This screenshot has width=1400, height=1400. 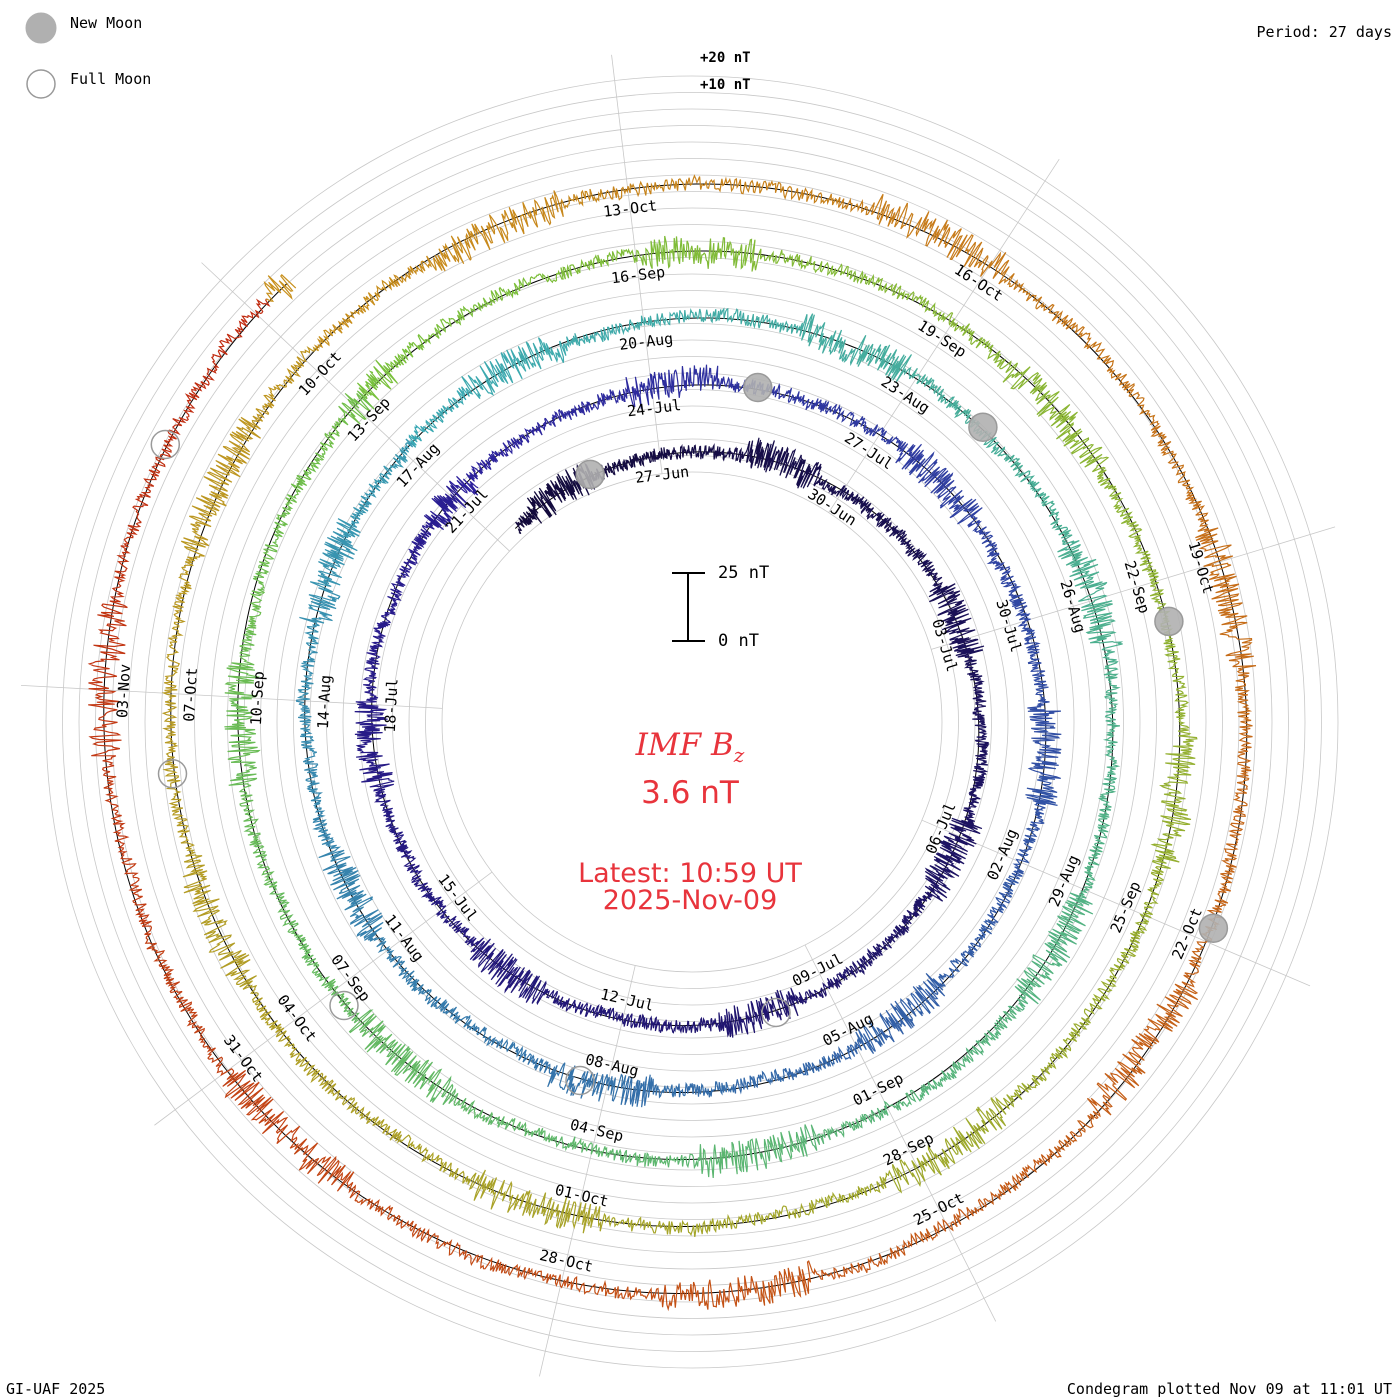 What do you see at coordinates (190, 694) in the screenshot?
I see `date-label: 07-Oct` at bounding box center [190, 694].